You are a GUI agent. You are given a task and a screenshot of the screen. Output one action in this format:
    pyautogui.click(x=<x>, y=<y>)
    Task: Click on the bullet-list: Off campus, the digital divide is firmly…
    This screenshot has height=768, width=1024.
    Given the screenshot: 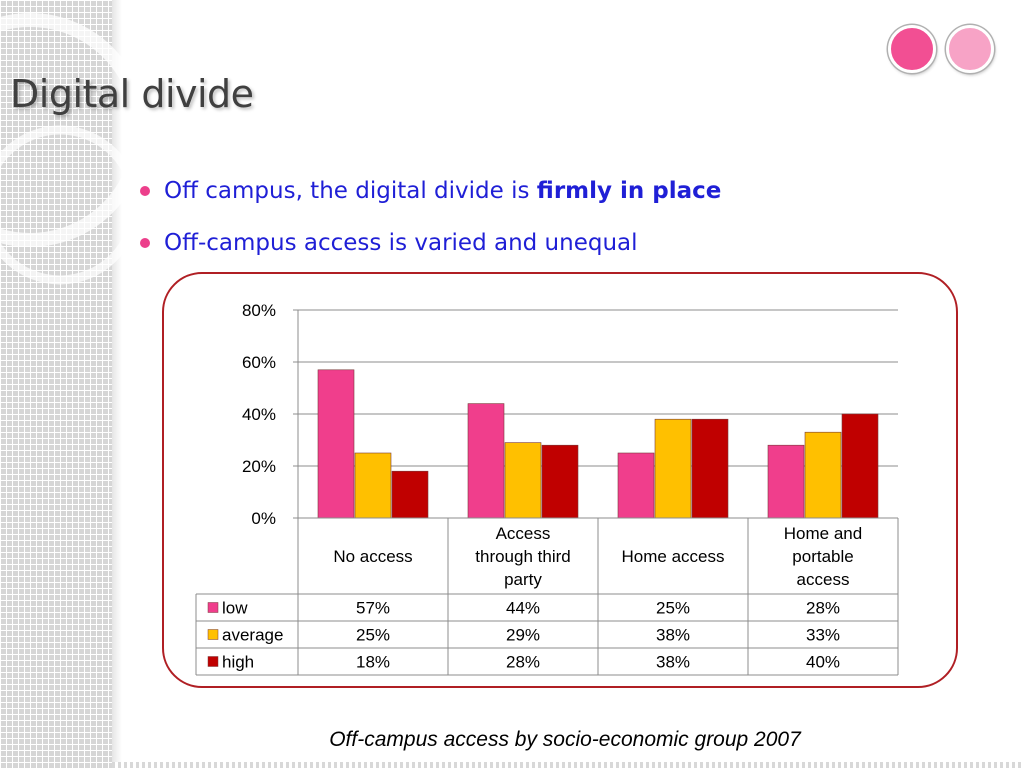 What is the action you would take?
    pyautogui.click(x=428, y=224)
    